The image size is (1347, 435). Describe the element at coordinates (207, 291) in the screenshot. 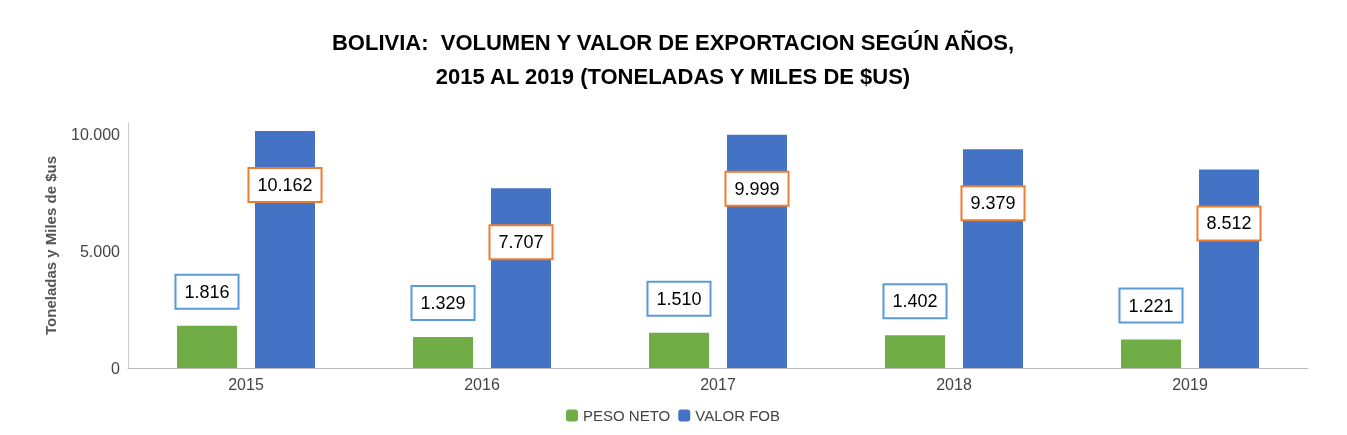

I see `data-label: 1.816` at that location.